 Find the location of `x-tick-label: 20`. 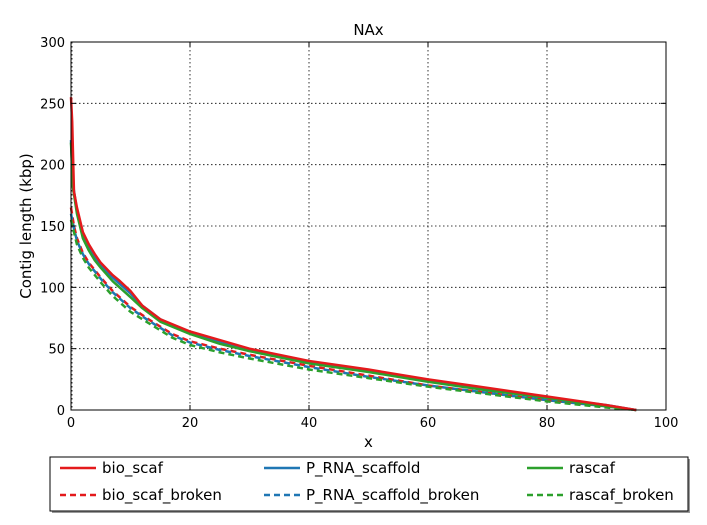

x-tick-label: 20 is located at coordinates (190, 423).